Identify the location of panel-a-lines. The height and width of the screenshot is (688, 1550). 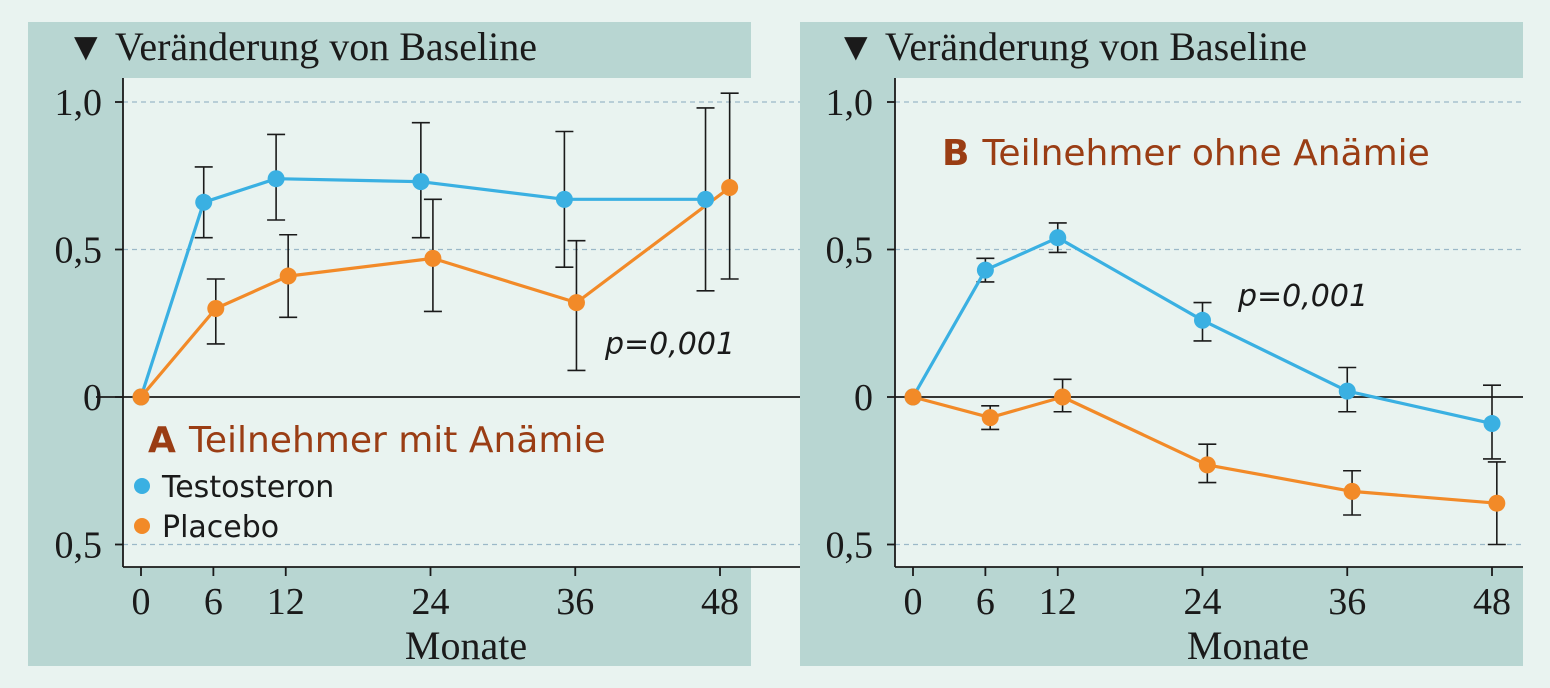
(435, 288).